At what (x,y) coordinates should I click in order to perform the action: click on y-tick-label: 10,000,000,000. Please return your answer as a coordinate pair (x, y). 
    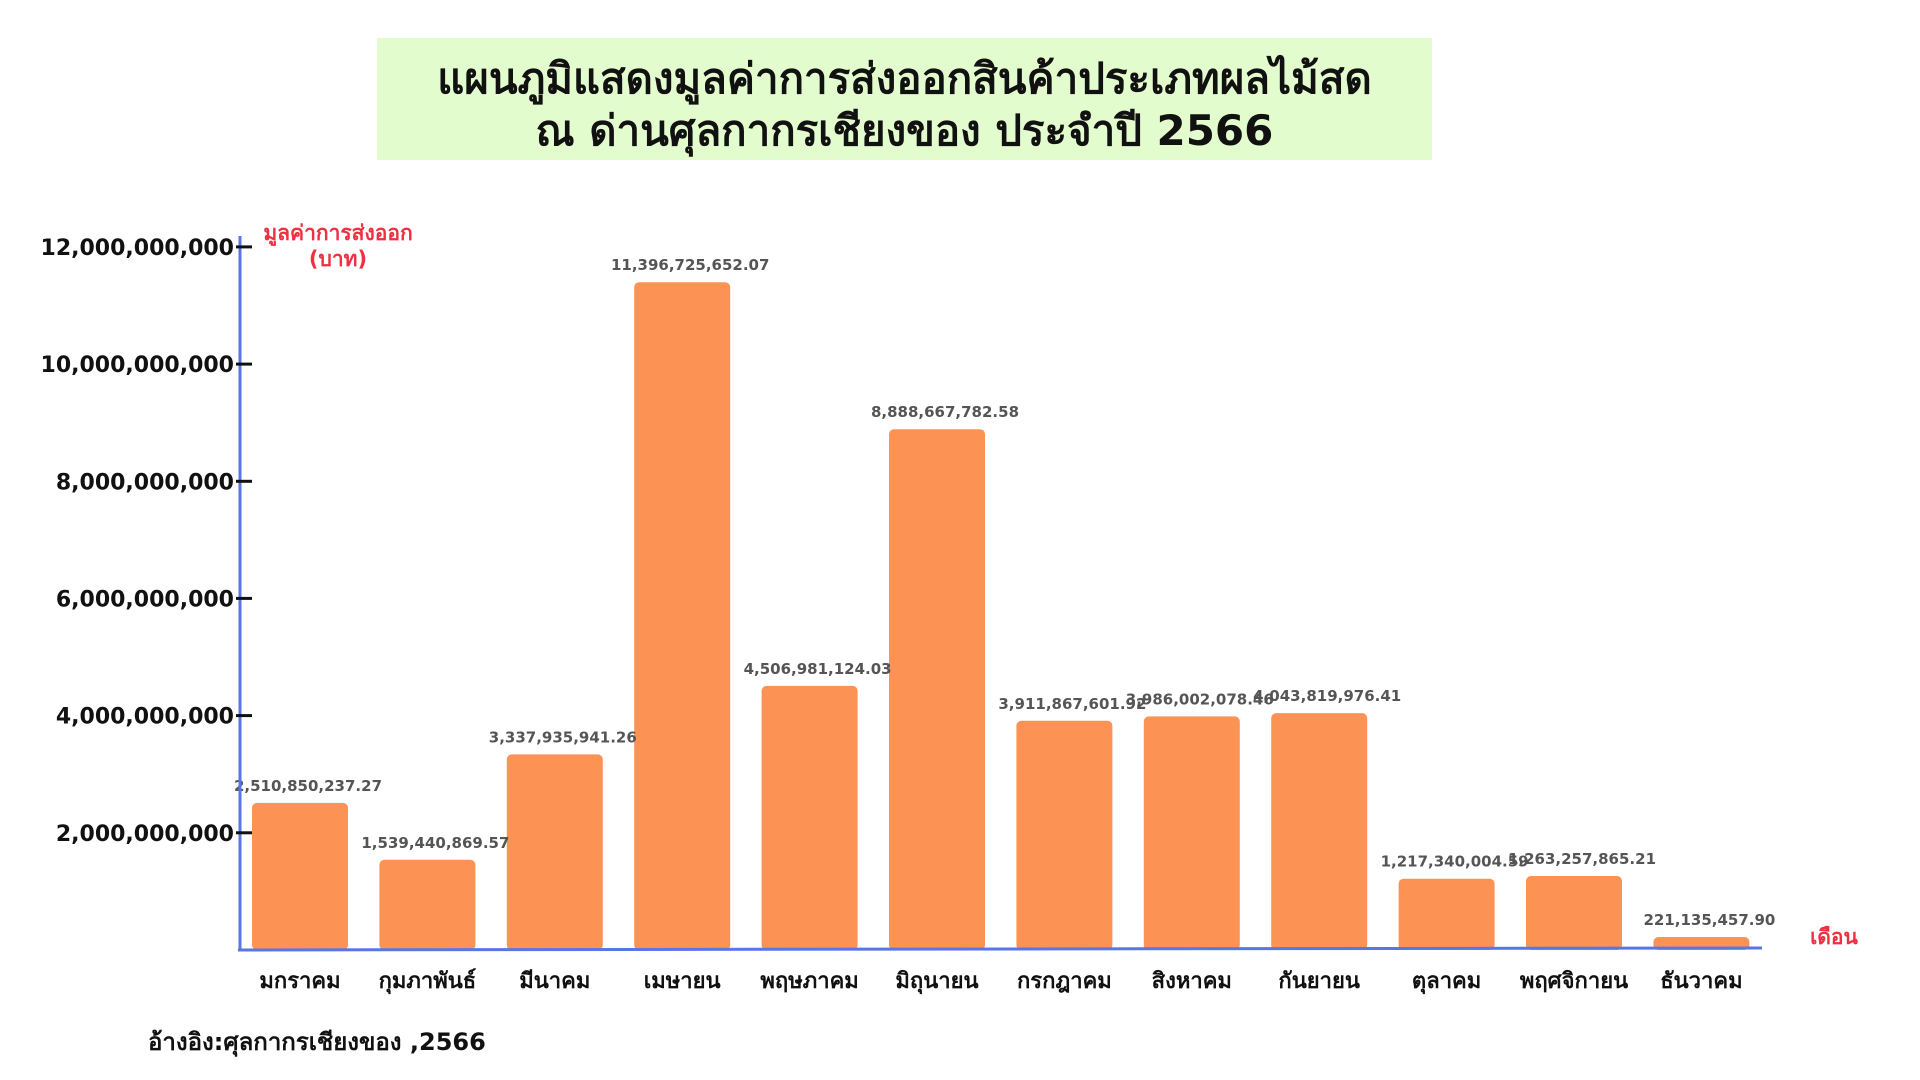
    Looking at the image, I should click on (137, 365).